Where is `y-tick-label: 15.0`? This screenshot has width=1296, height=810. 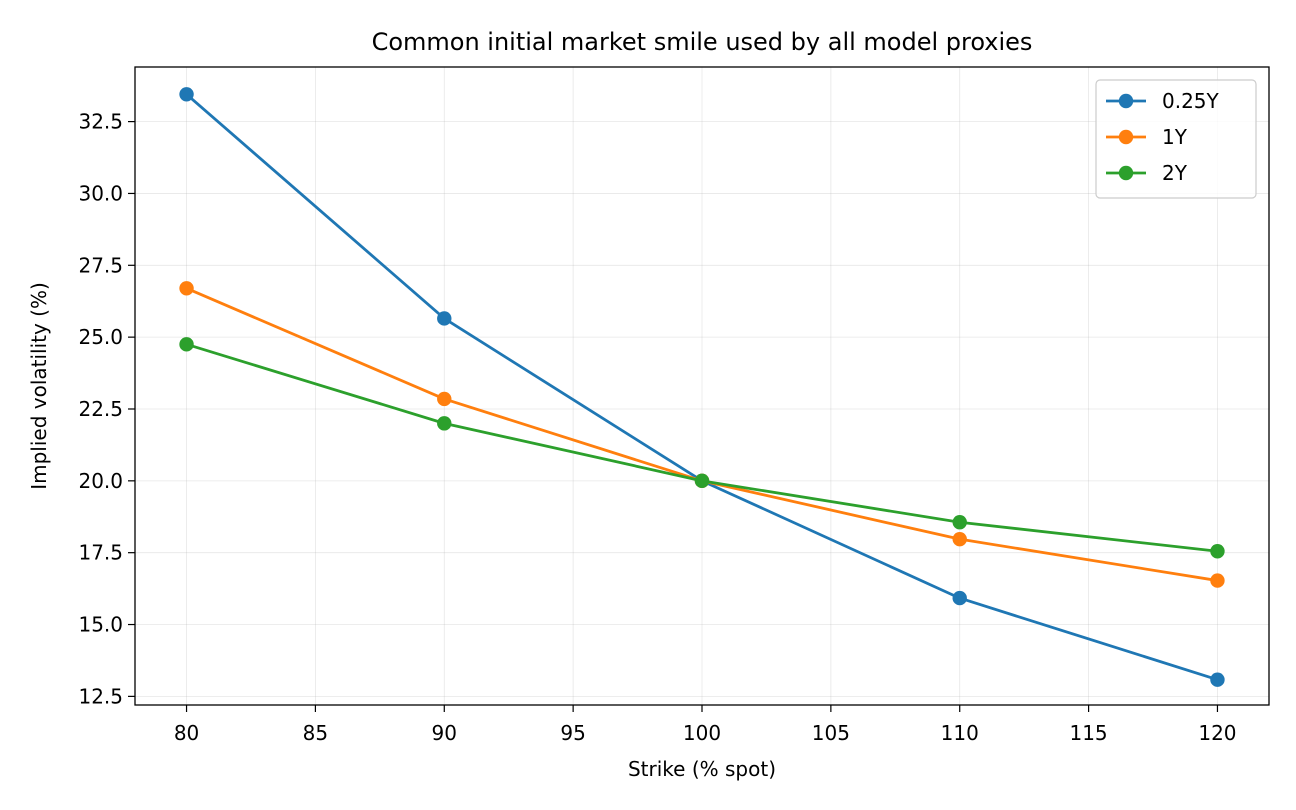
y-tick-label: 15.0 is located at coordinates (100, 625).